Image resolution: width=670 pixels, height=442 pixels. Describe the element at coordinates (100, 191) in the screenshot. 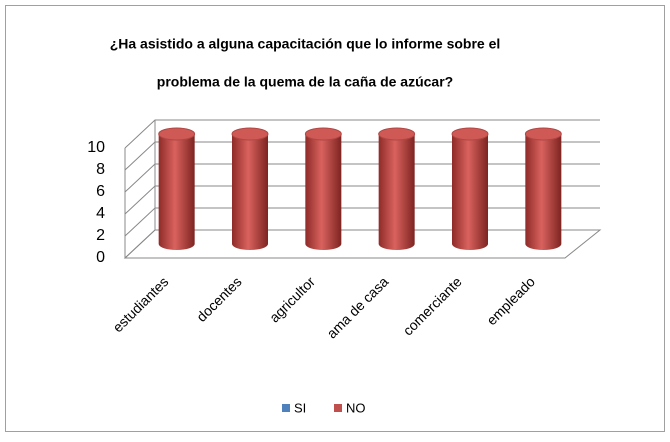

I see `y-tick-label: 6` at that location.